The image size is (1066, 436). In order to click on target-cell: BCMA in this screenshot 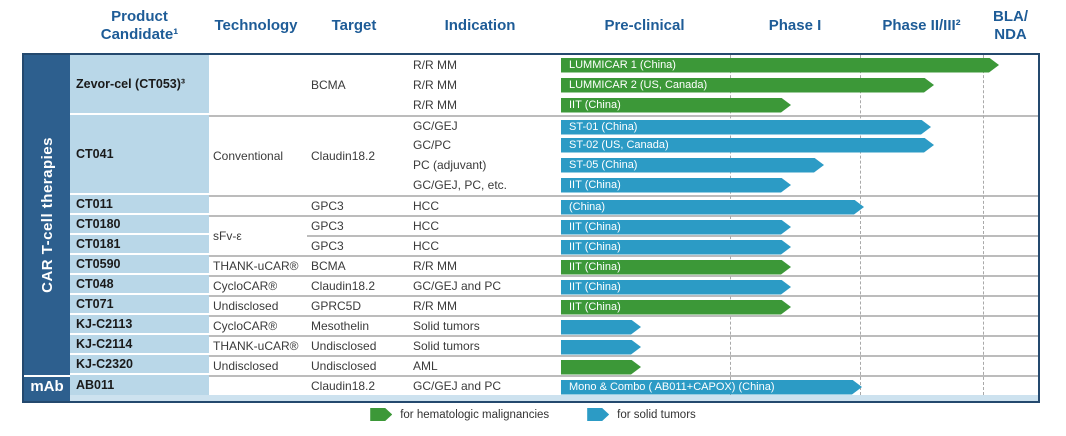, I will do `click(356, 85)`.